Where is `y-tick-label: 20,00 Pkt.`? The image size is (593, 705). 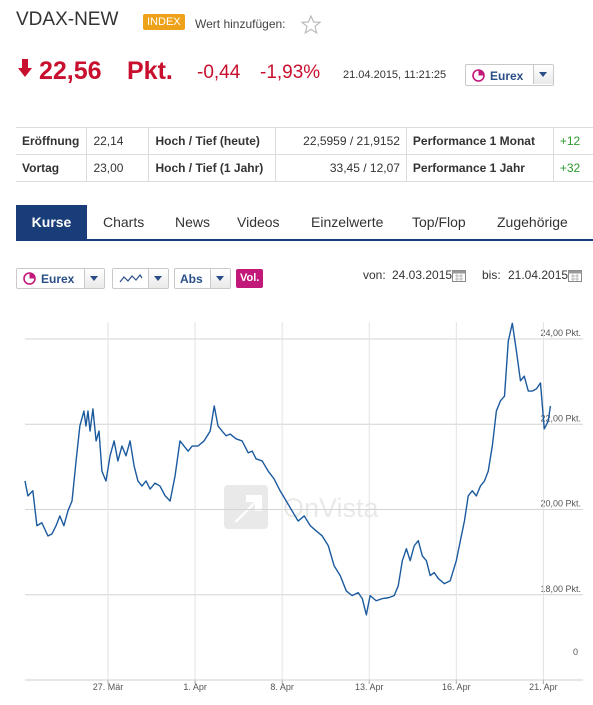
y-tick-label: 20,00 Pkt. is located at coordinates (560, 504).